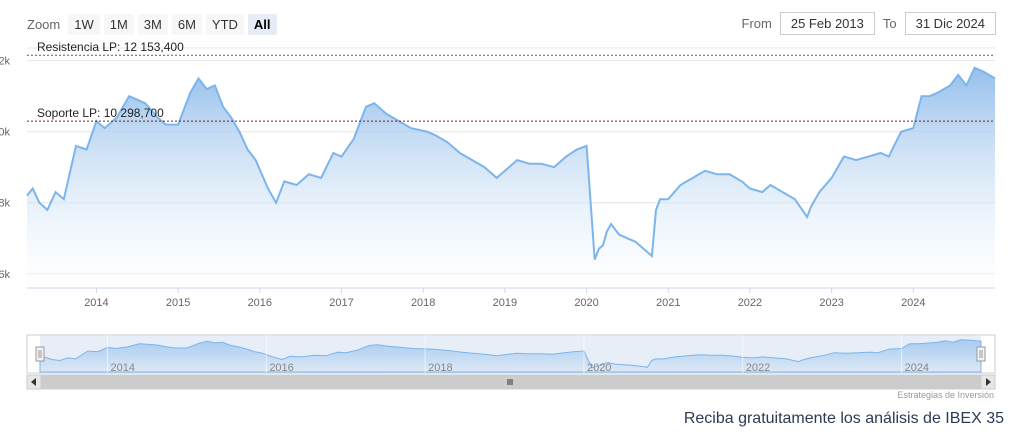  What do you see at coordinates (262, 24) in the screenshot?
I see `zoom-all-button: All` at bounding box center [262, 24].